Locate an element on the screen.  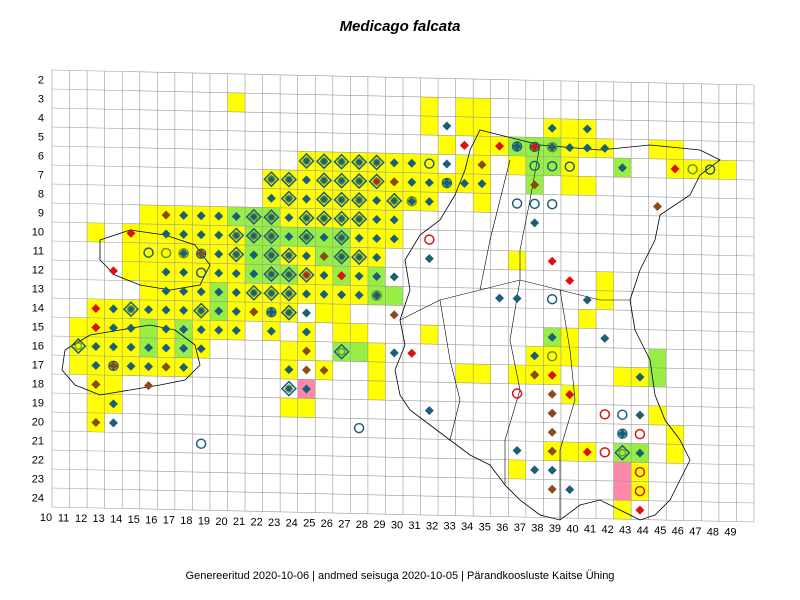
row-label: 3 is located at coordinates (41, 100).